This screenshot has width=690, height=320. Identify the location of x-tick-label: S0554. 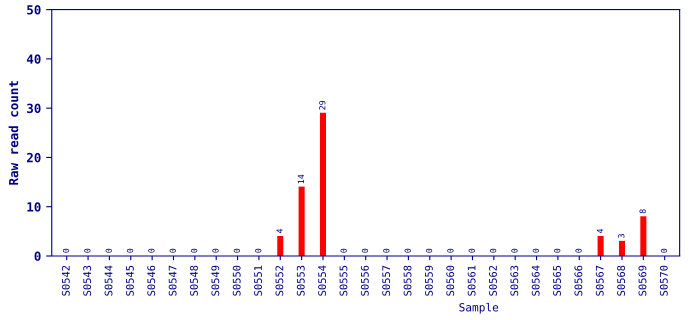
(322, 281).